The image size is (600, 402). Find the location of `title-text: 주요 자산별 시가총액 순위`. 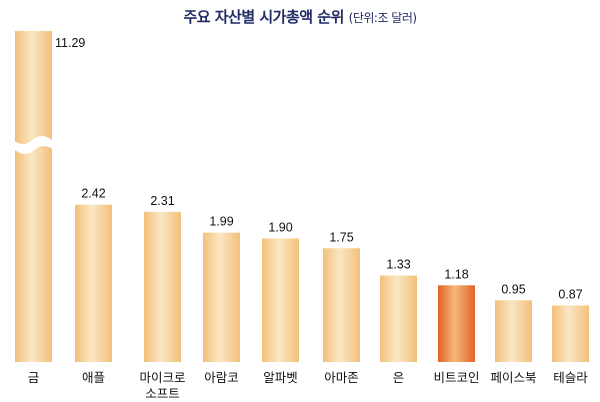

title-text: 주요 자산별 시가총액 순위 is located at coordinates (263, 17).